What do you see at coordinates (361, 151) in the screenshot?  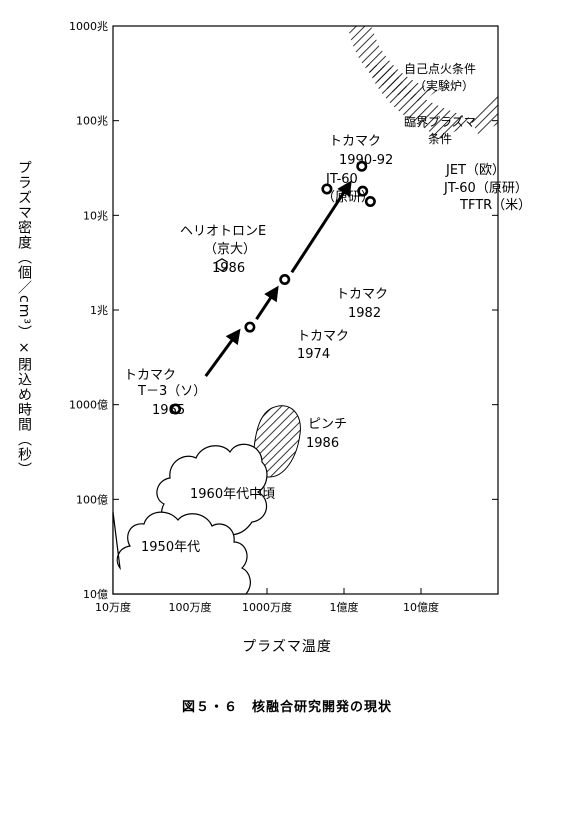 I see `label-tokamak-1990-92: トカマク 1990-92` at bounding box center [361, 151].